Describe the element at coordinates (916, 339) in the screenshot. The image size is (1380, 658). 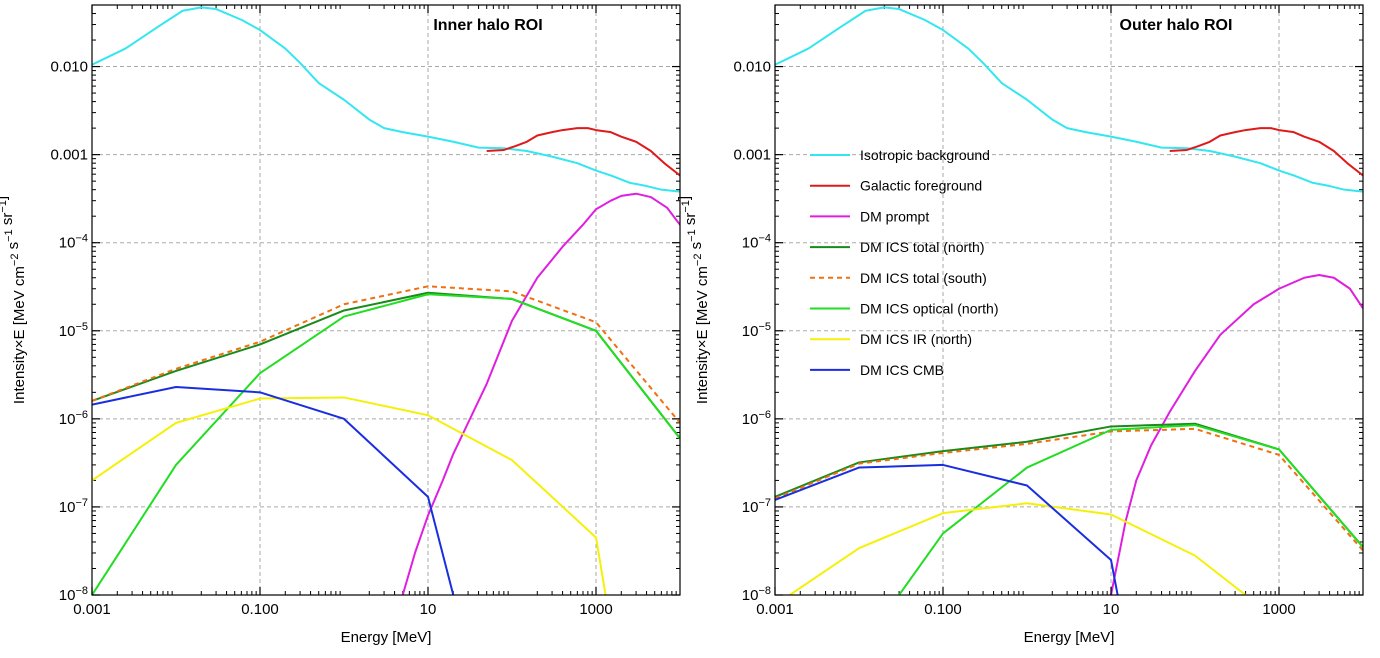
I see `legend-entry-label: DM ICS IR (north)` at that location.